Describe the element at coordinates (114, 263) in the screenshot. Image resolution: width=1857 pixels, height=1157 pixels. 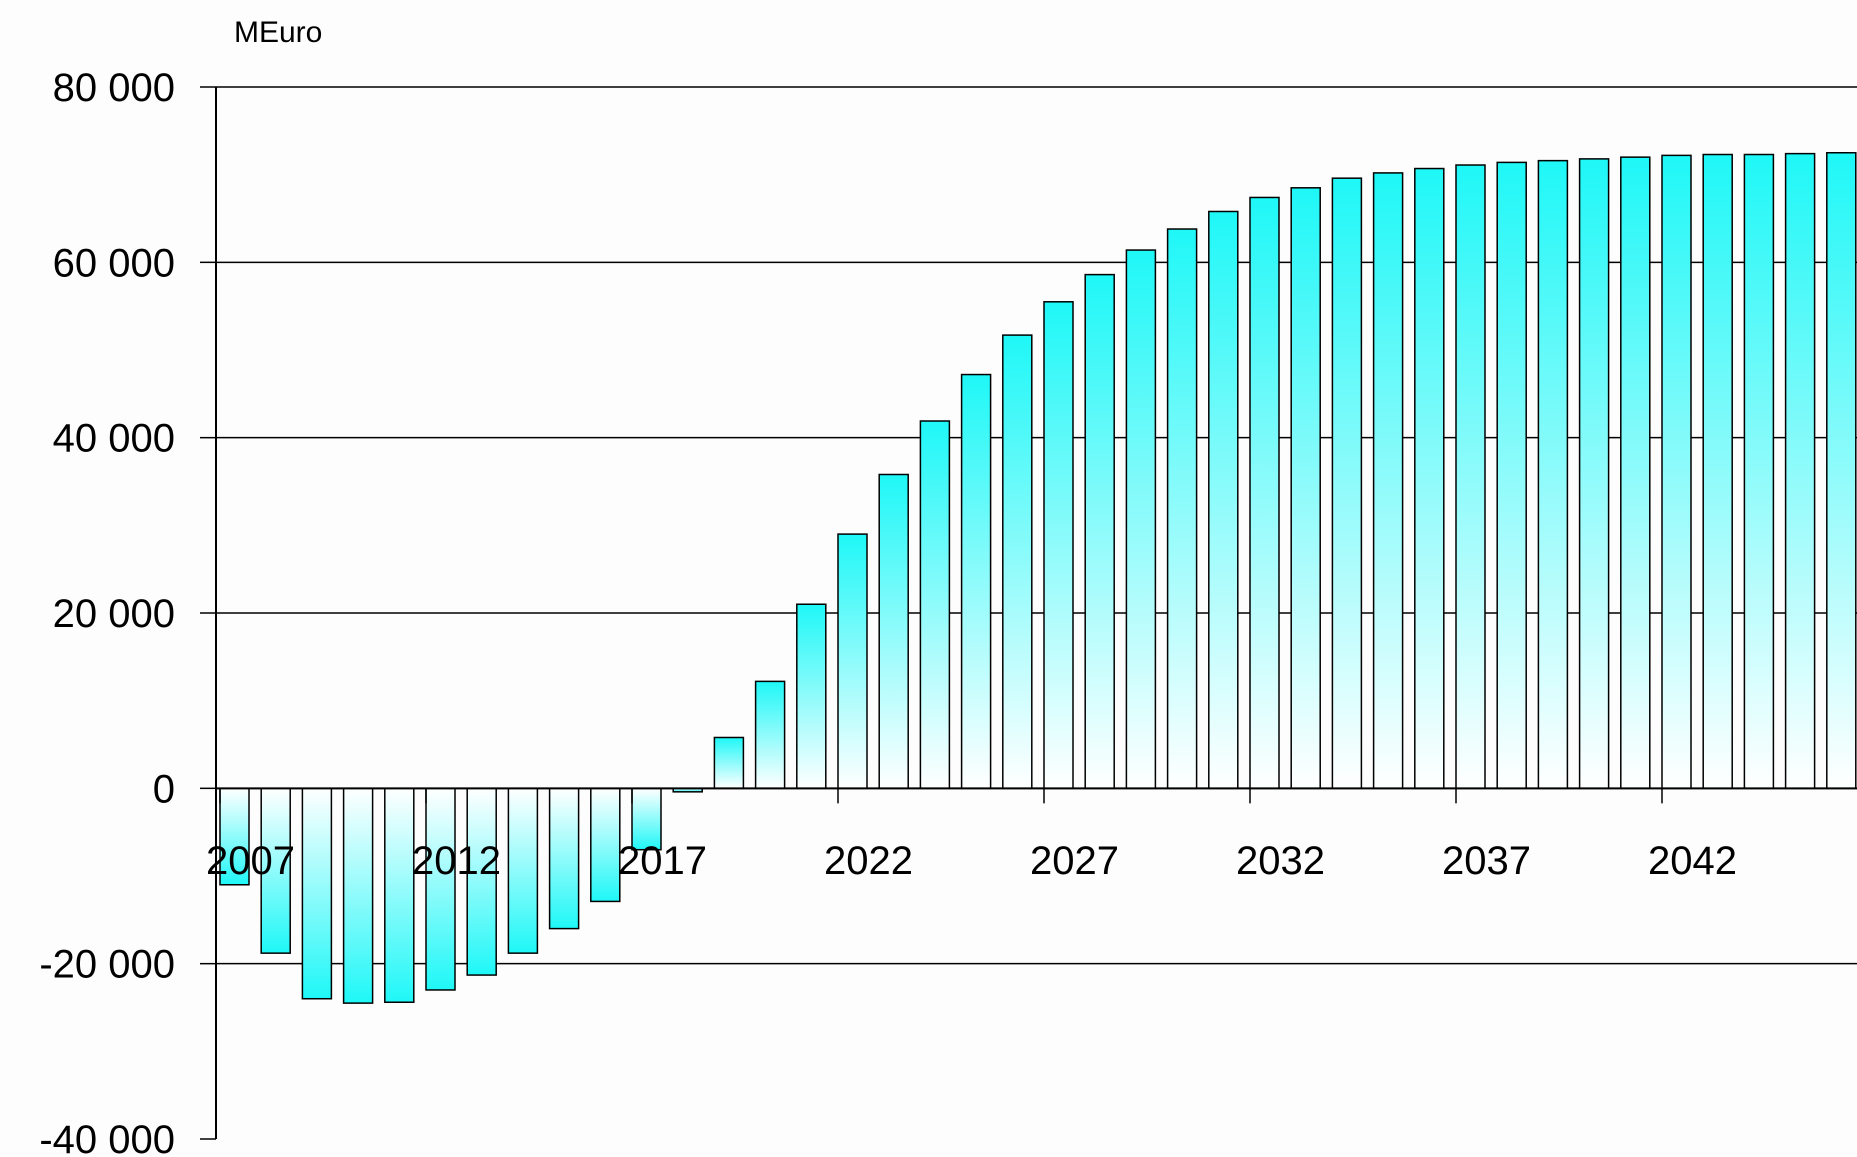
I see `y-tick-label: 60 000` at that location.